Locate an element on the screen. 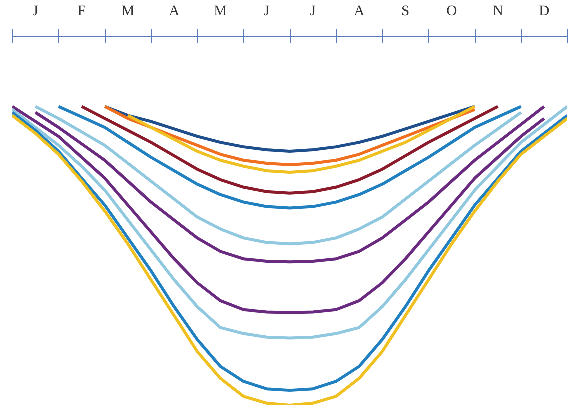 The width and height of the screenshot is (570, 405). x-tick-label: D is located at coordinates (544, 12).